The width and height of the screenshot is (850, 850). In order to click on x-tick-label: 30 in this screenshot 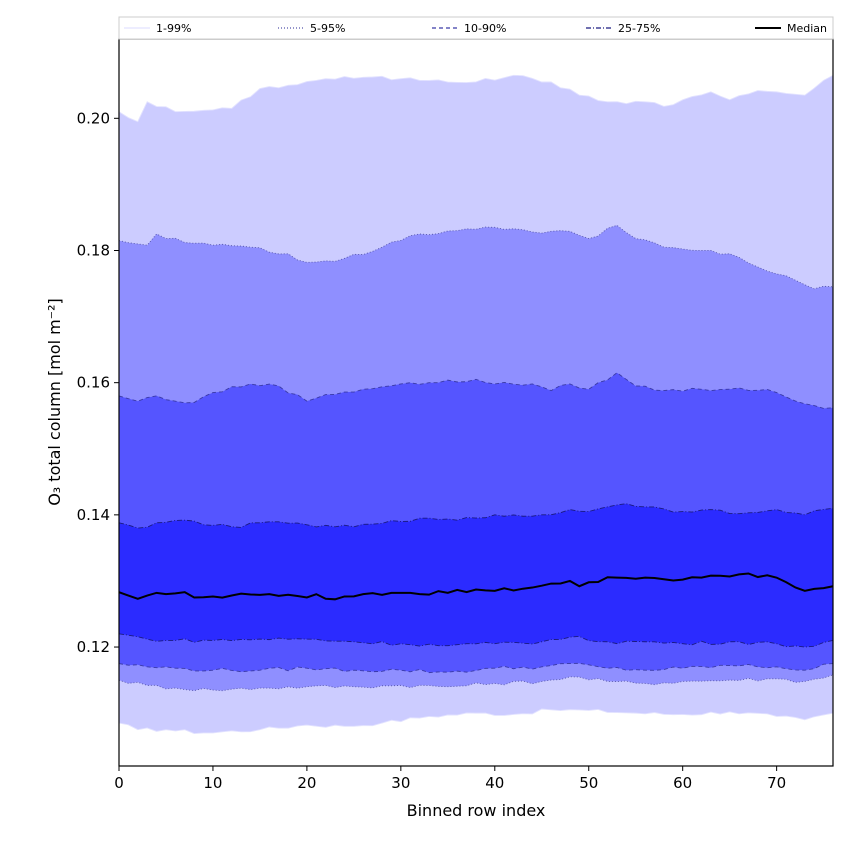, I will do `click(400, 783)`.